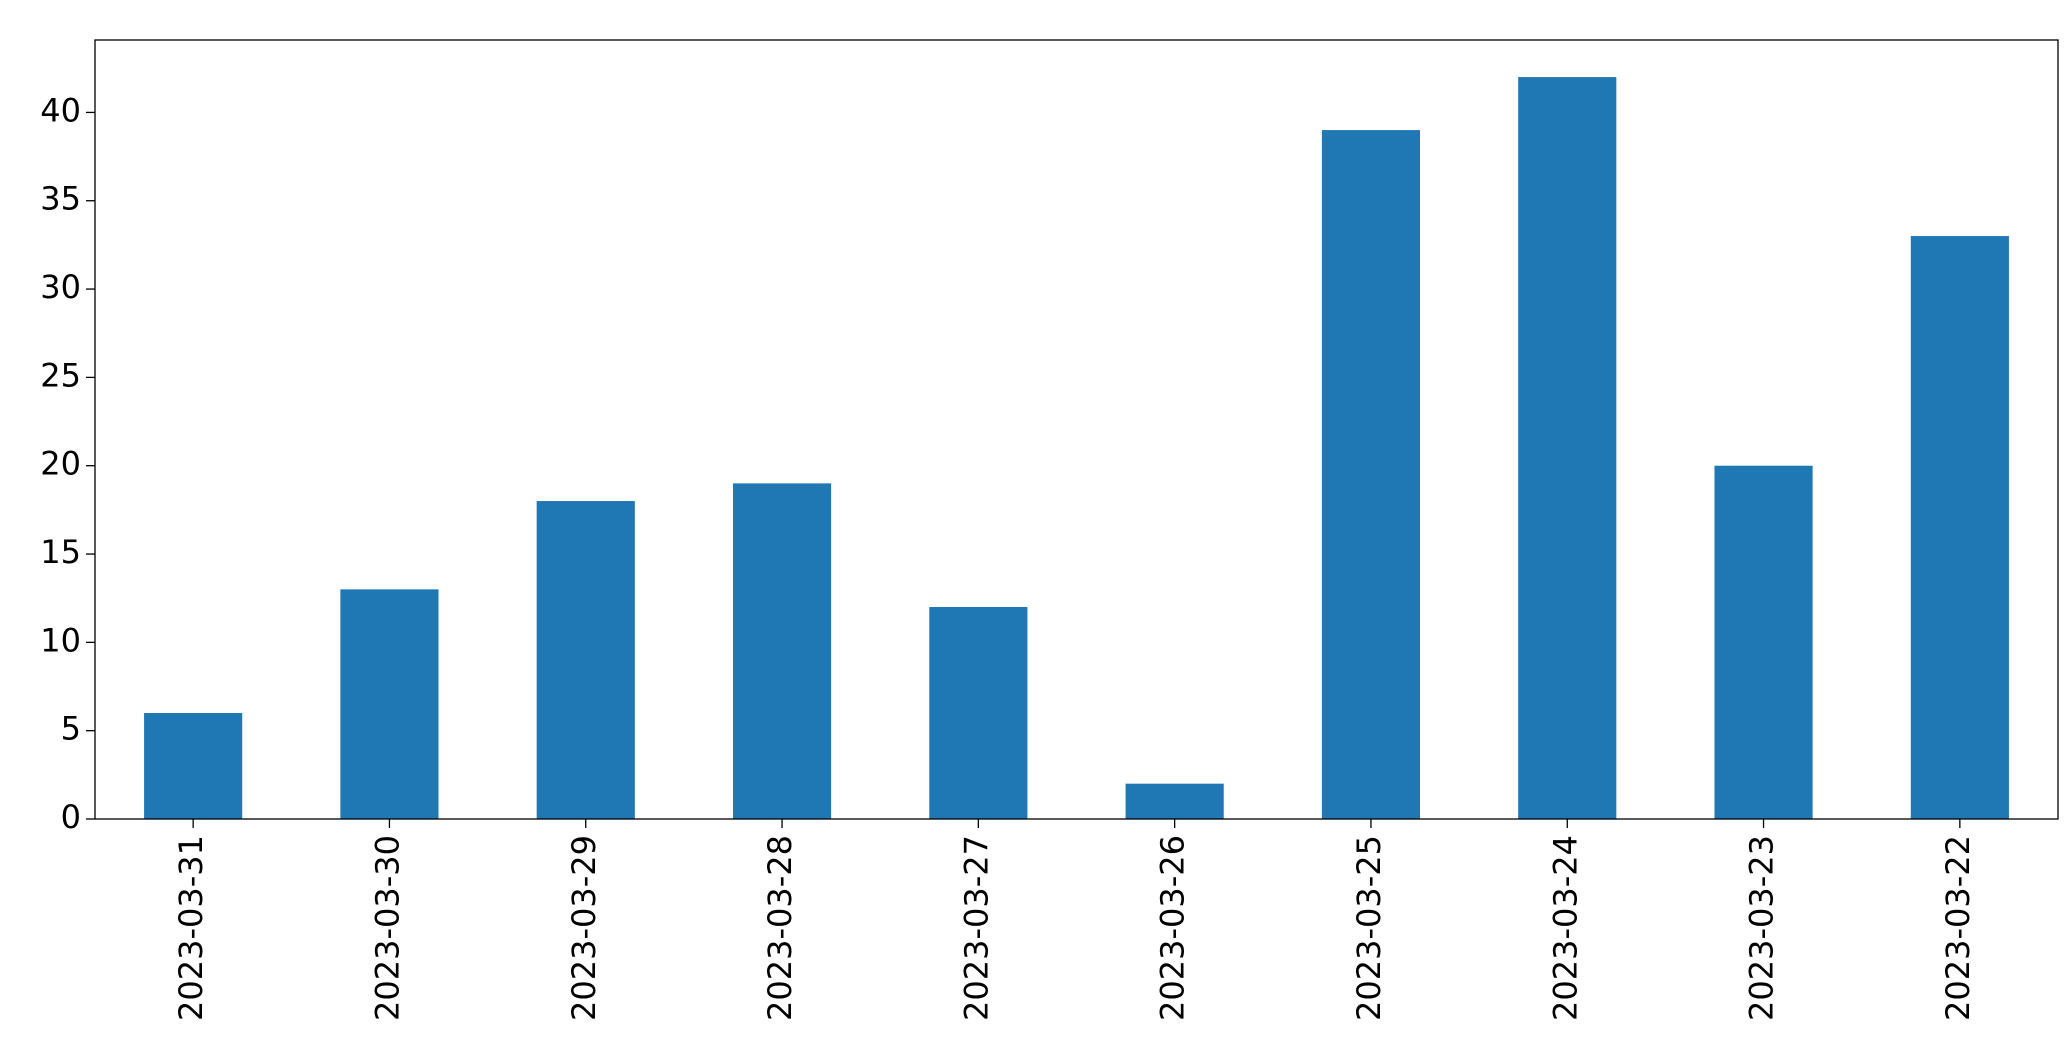 The height and width of the screenshot is (1061, 2071). What do you see at coordinates (60, 552) in the screenshot?
I see `y-tick-label: 15` at bounding box center [60, 552].